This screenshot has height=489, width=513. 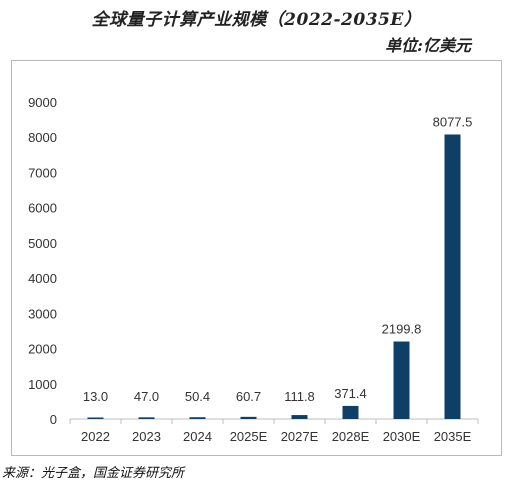 I want to click on x-tick-label-2027E: 2027E, so click(x=300, y=436).